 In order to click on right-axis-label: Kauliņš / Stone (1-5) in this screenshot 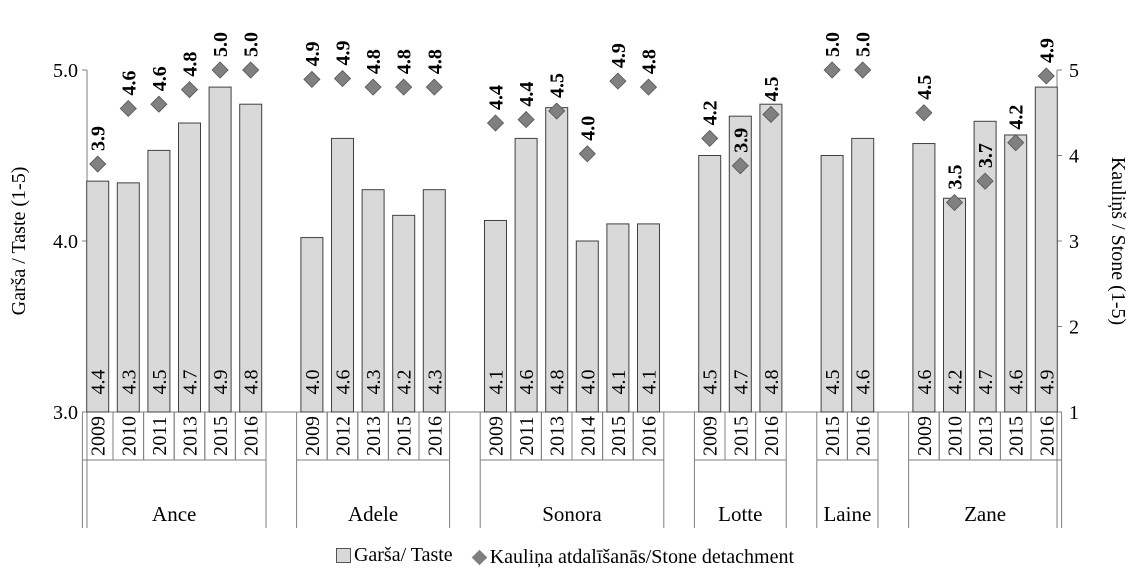, I will do `click(1118, 241)`.